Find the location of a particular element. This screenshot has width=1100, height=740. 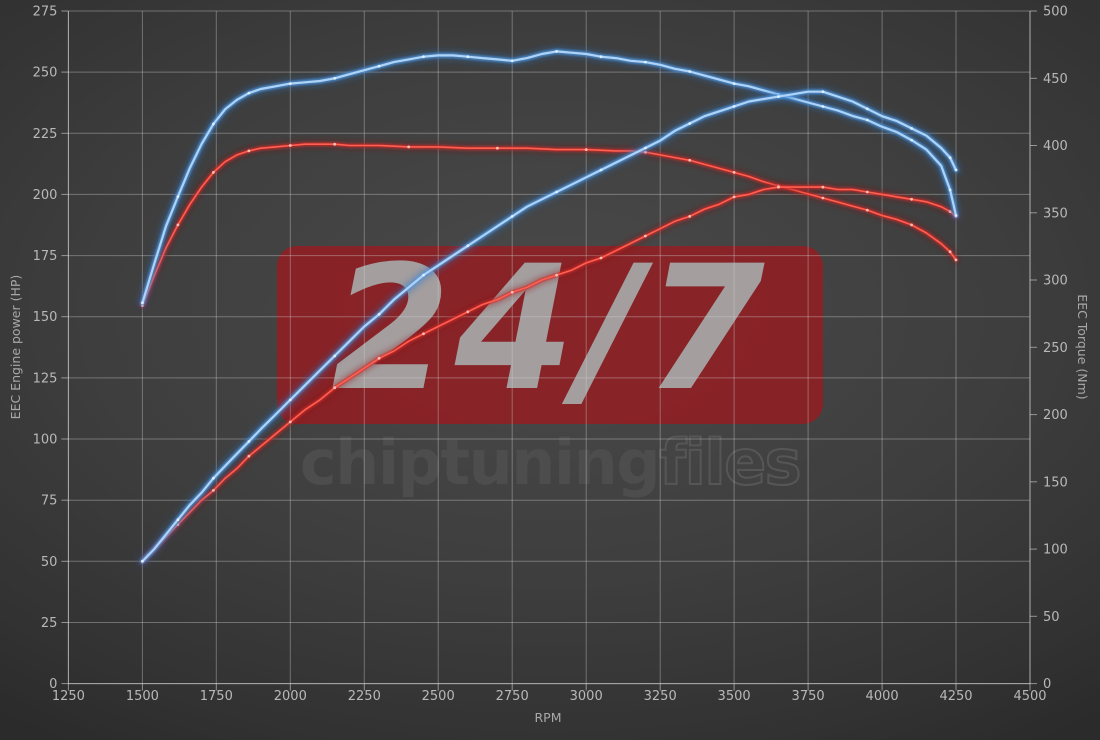

left-tick-label: 25 is located at coordinates (49, 623).